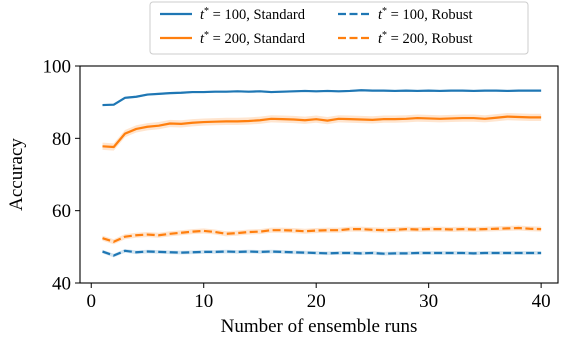  I want to click on legend-entry-1: t* = 200, Standard, so click(233, 39).